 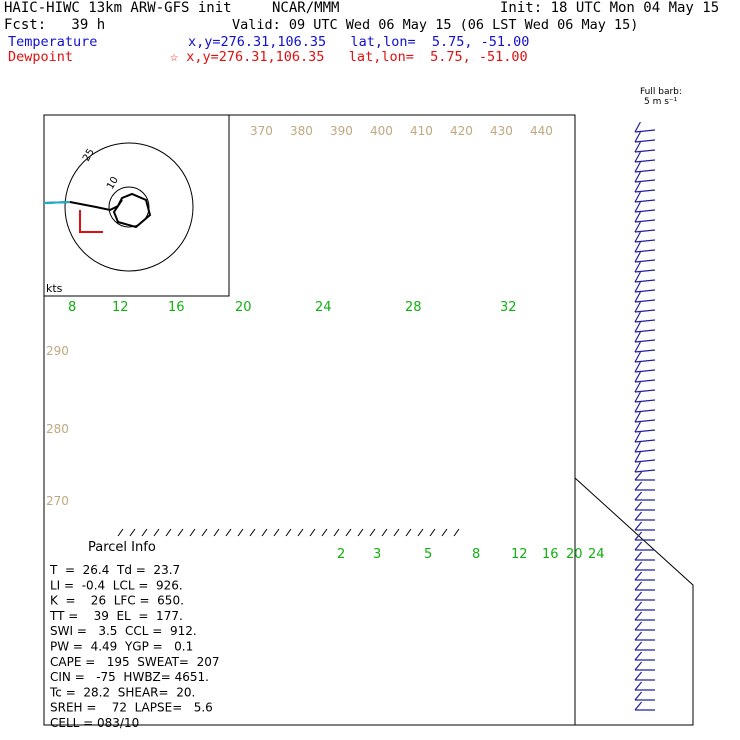 What do you see at coordinates (54, 288) in the screenshot?
I see `hodograph-unit: kts` at bounding box center [54, 288].